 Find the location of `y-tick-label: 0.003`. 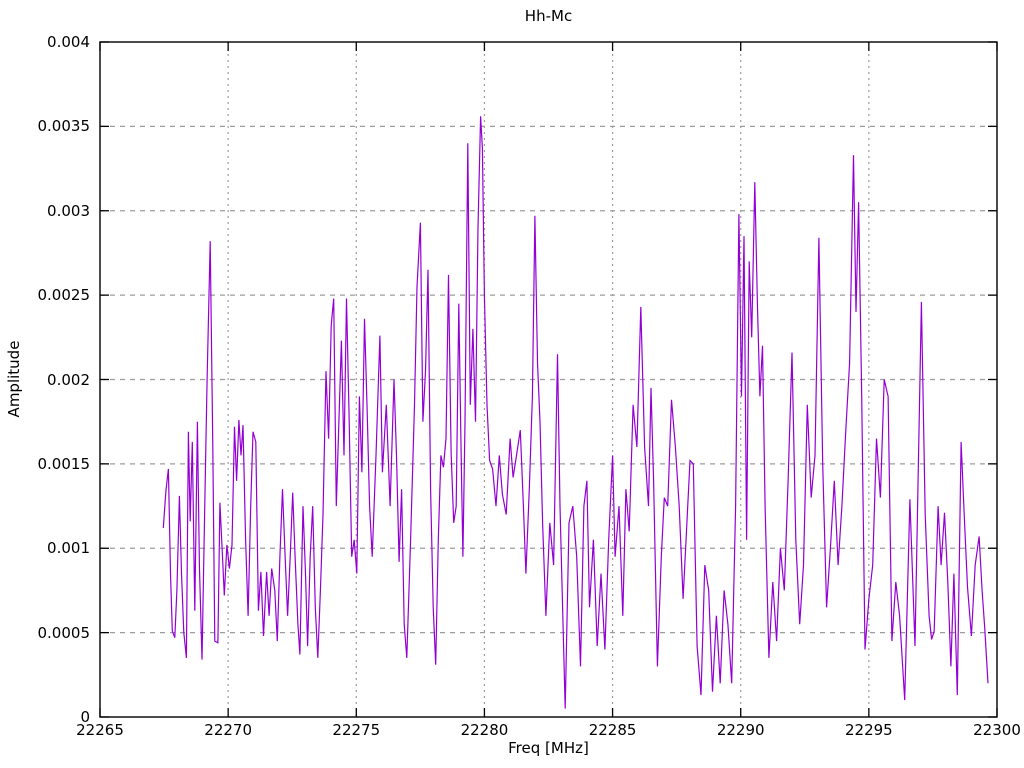

y-tick-label: 0.003 is located at coordinates (68, 210).